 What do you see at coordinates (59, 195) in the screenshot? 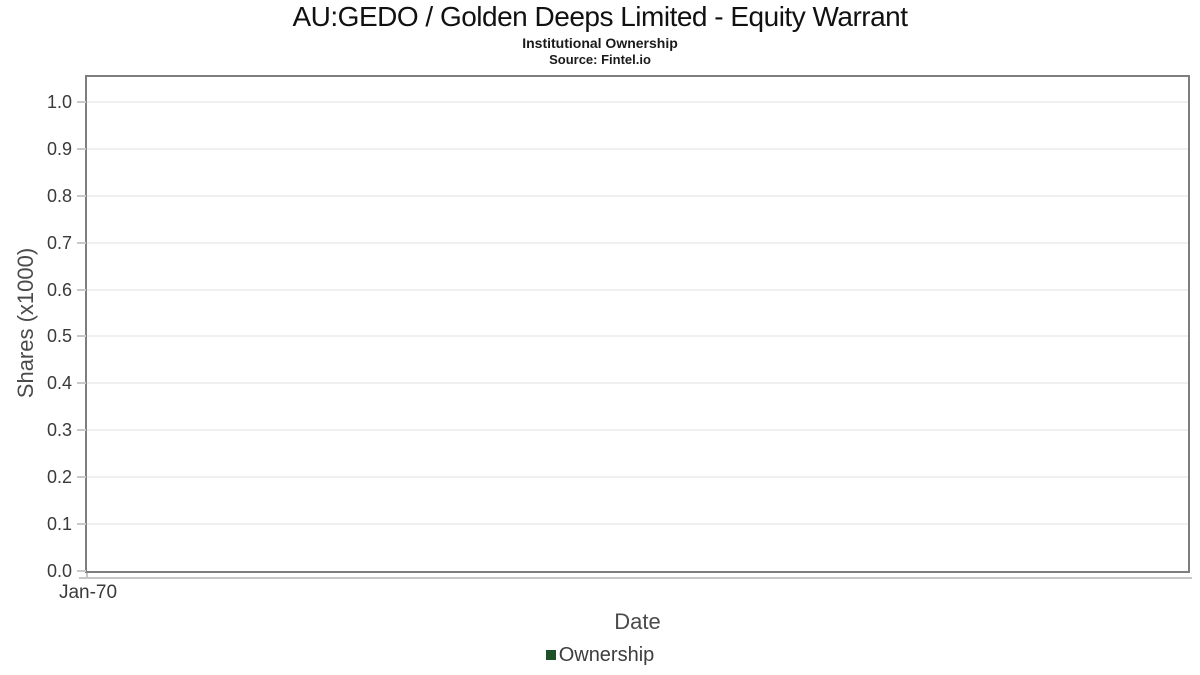
I see `y-tick-label: 0.8` at bounding box center [59, 195].